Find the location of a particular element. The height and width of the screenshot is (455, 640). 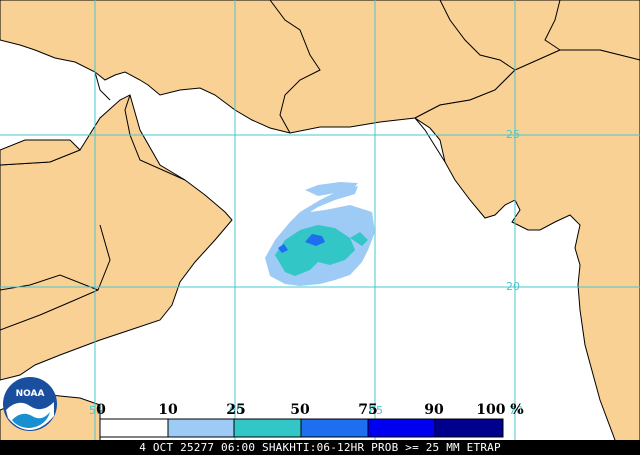

legend-colorbar is located at coordinates (301, 428).